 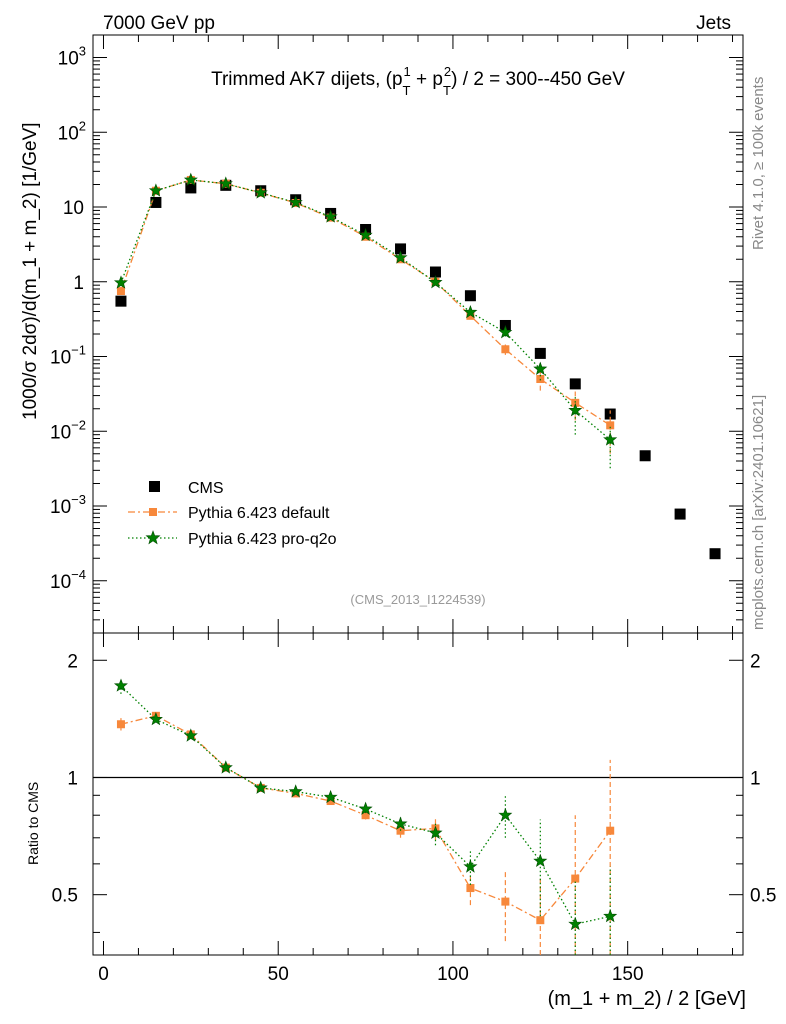 What do you see at coordinates (417, 599) in the screenshot?
I see `analysis-watermark: (CMS_2013_I1224539)` at bounding box center [417, 599].